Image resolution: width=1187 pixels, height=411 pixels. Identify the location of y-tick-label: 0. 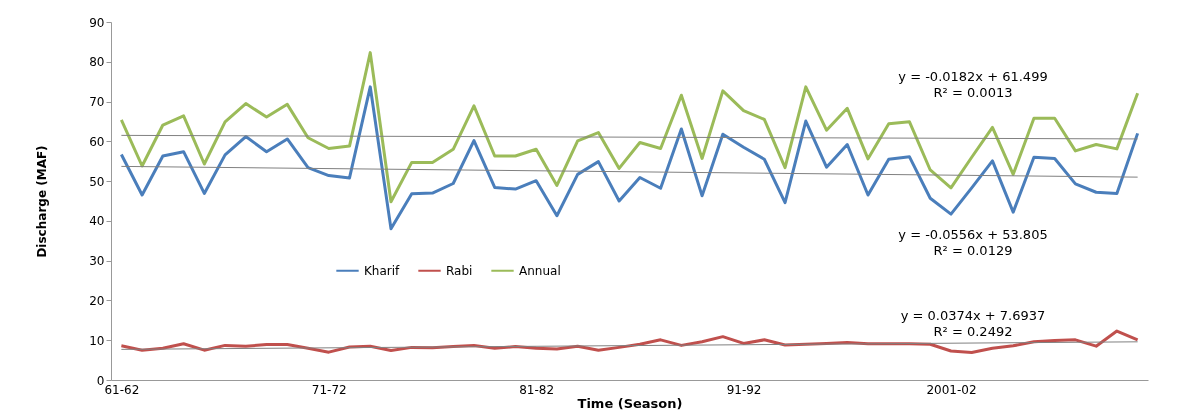
(100, 380).